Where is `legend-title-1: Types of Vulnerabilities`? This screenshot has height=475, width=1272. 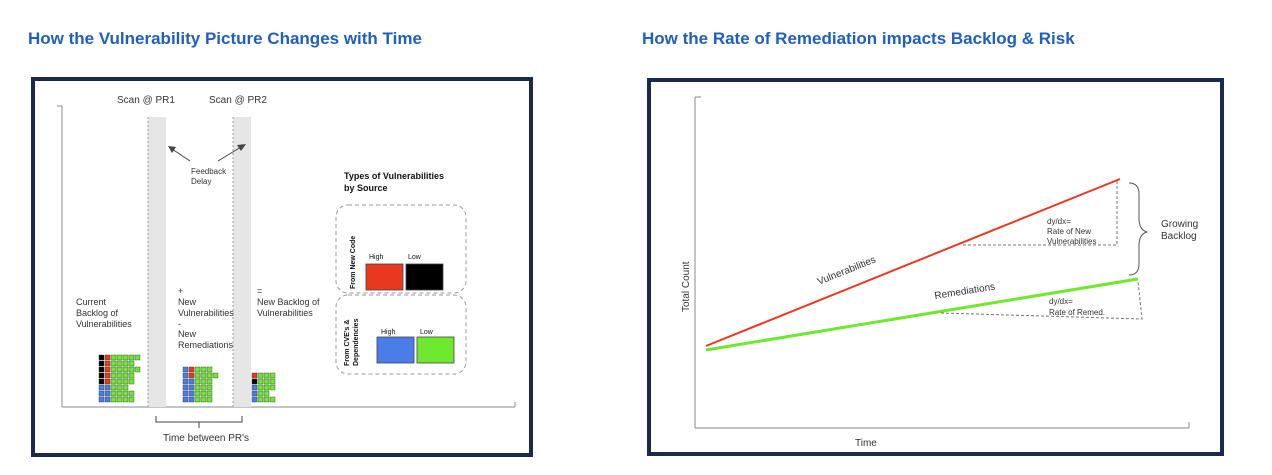 legend-title-1: Types of Vulnerabilities is located at coordinates (394, 176).